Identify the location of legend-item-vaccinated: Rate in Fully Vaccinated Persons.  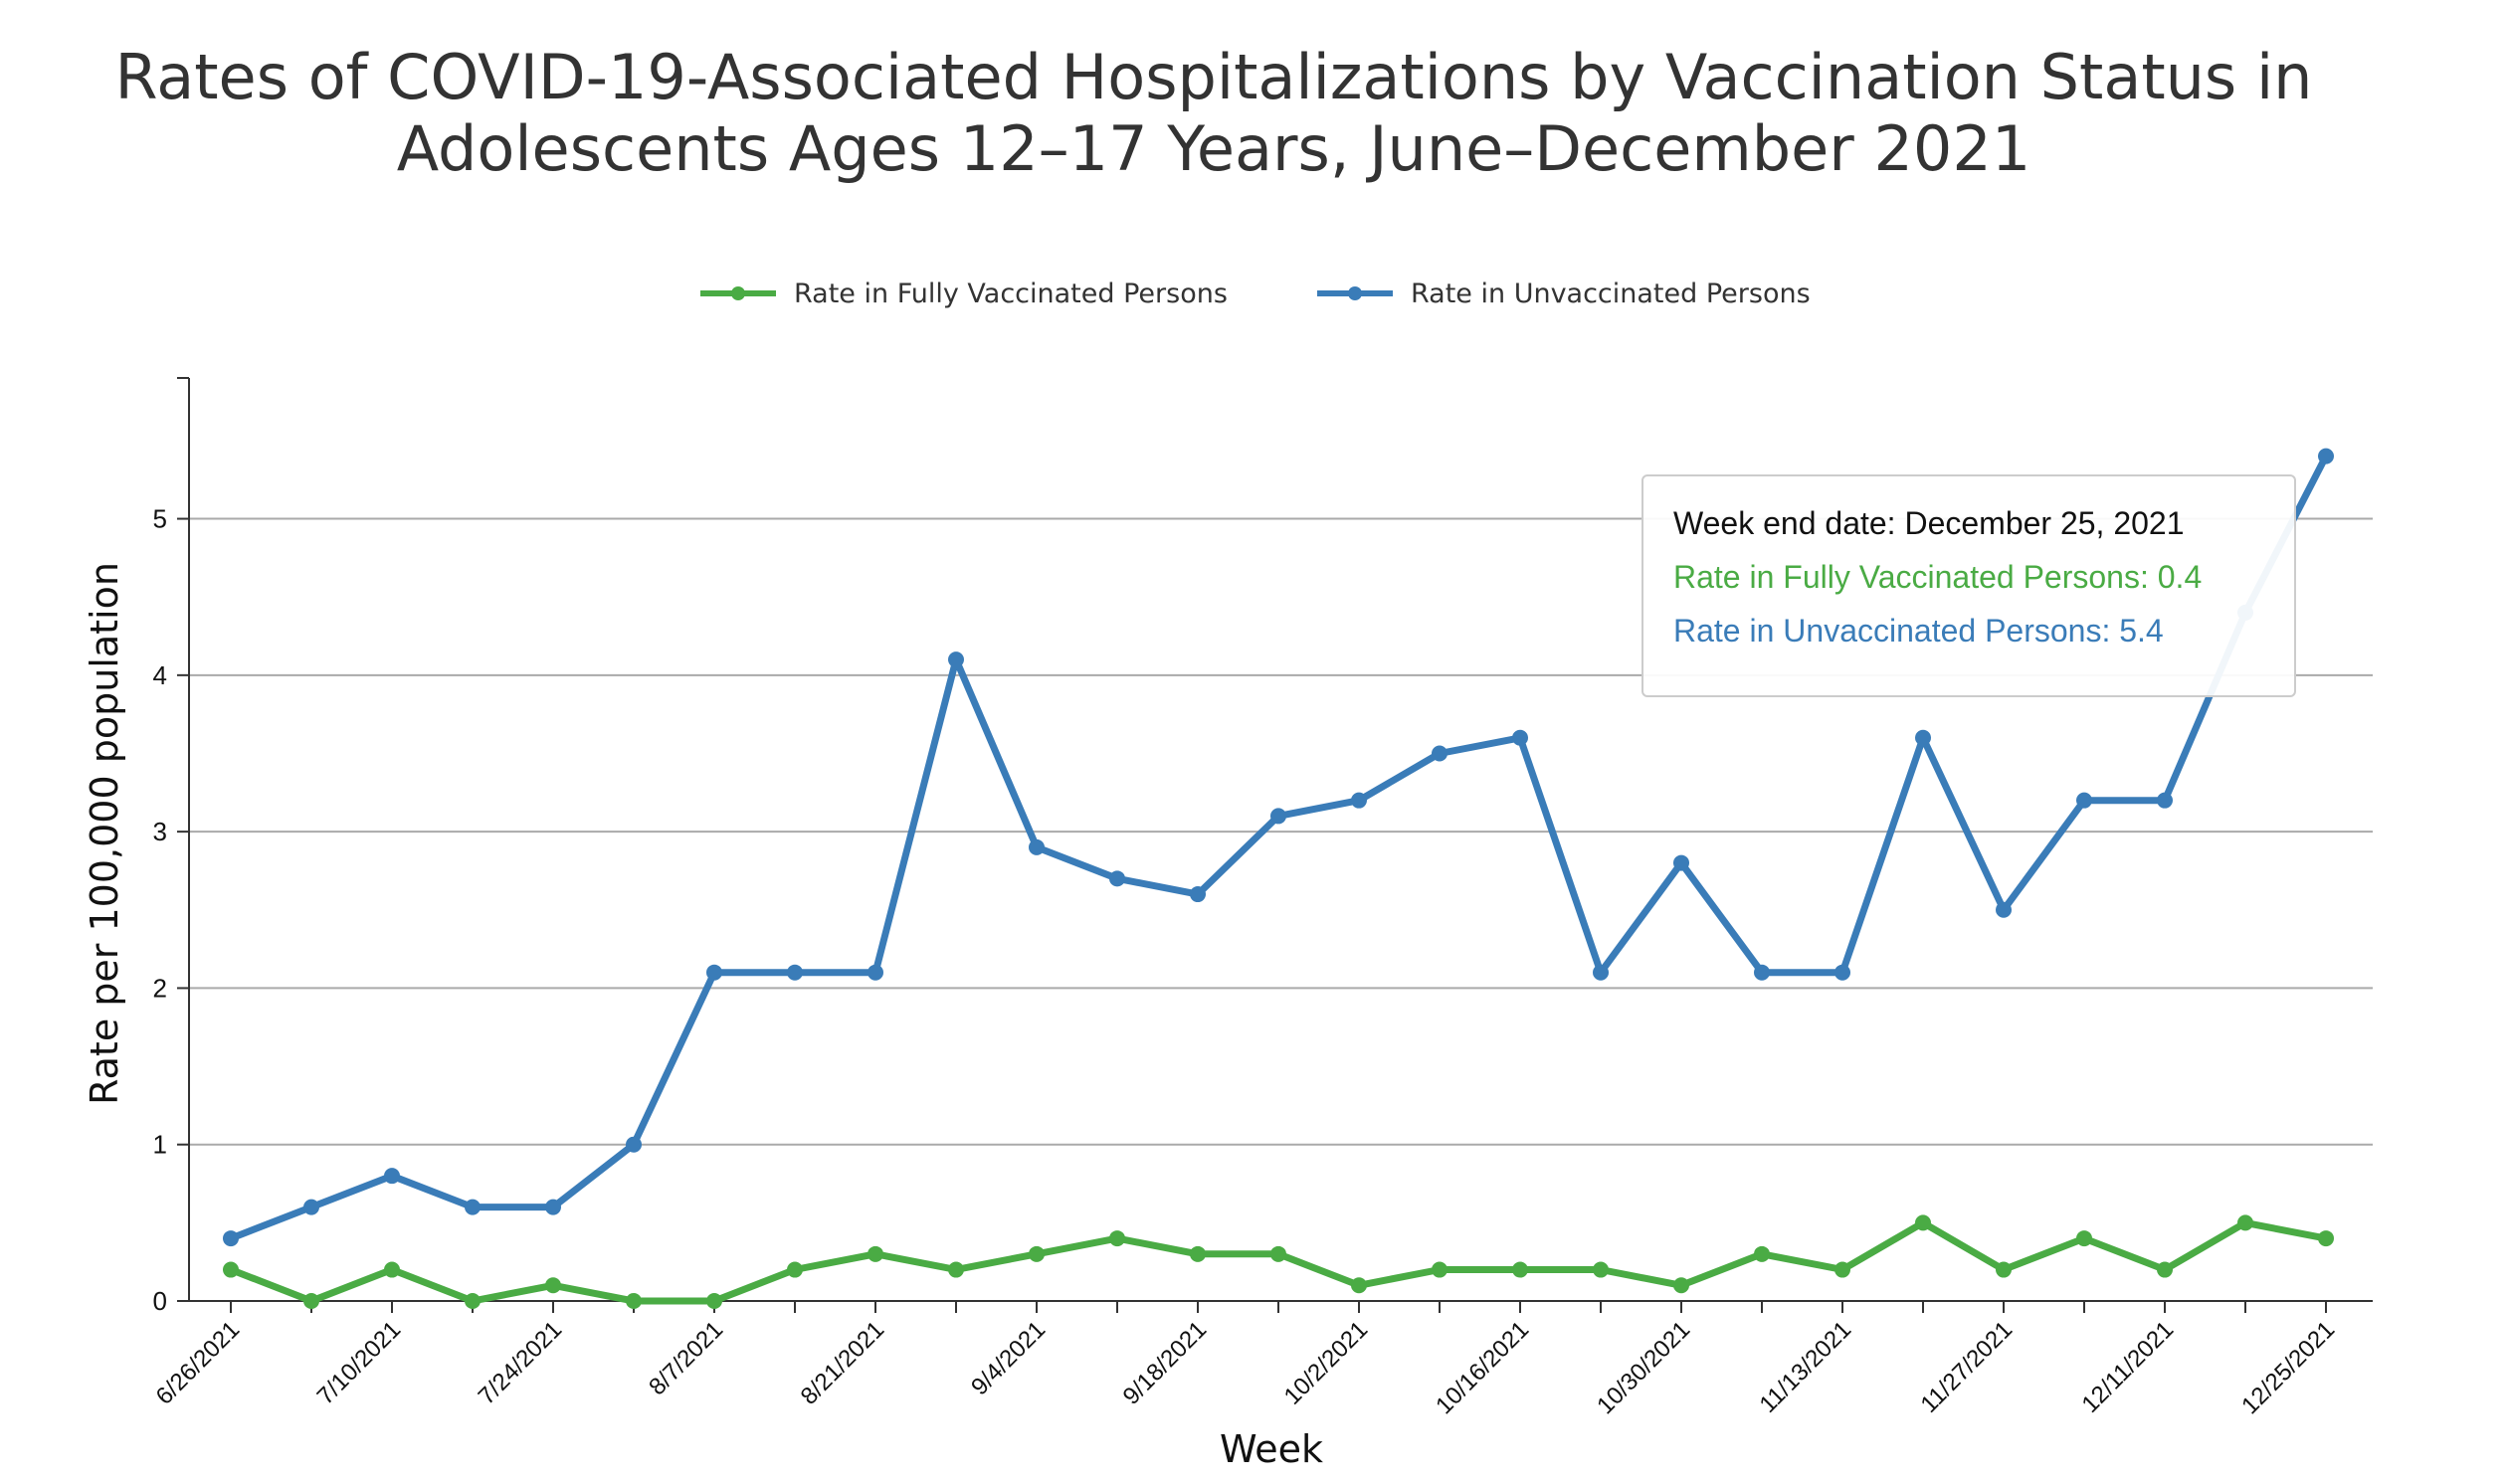
(963, 293).